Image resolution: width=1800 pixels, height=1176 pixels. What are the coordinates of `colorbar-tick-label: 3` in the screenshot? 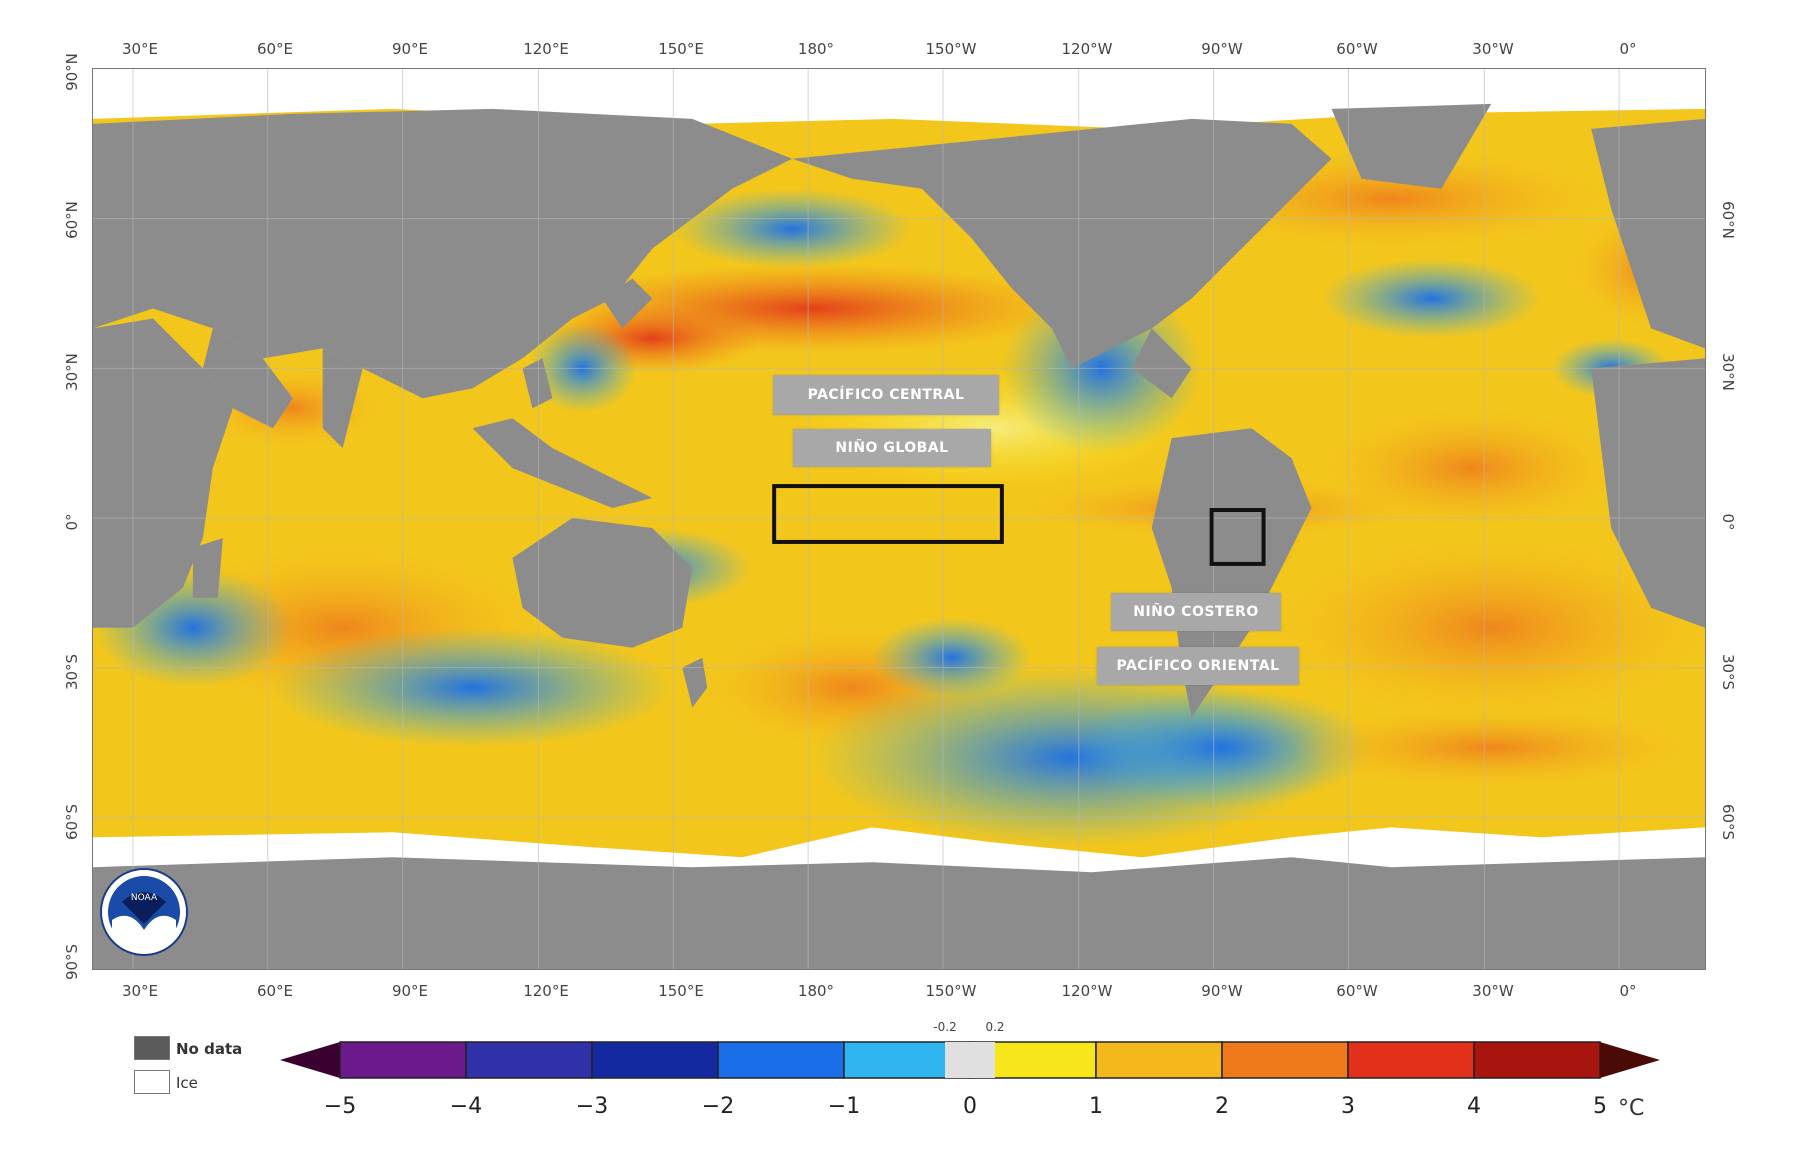 It's located at (1348, 1106).